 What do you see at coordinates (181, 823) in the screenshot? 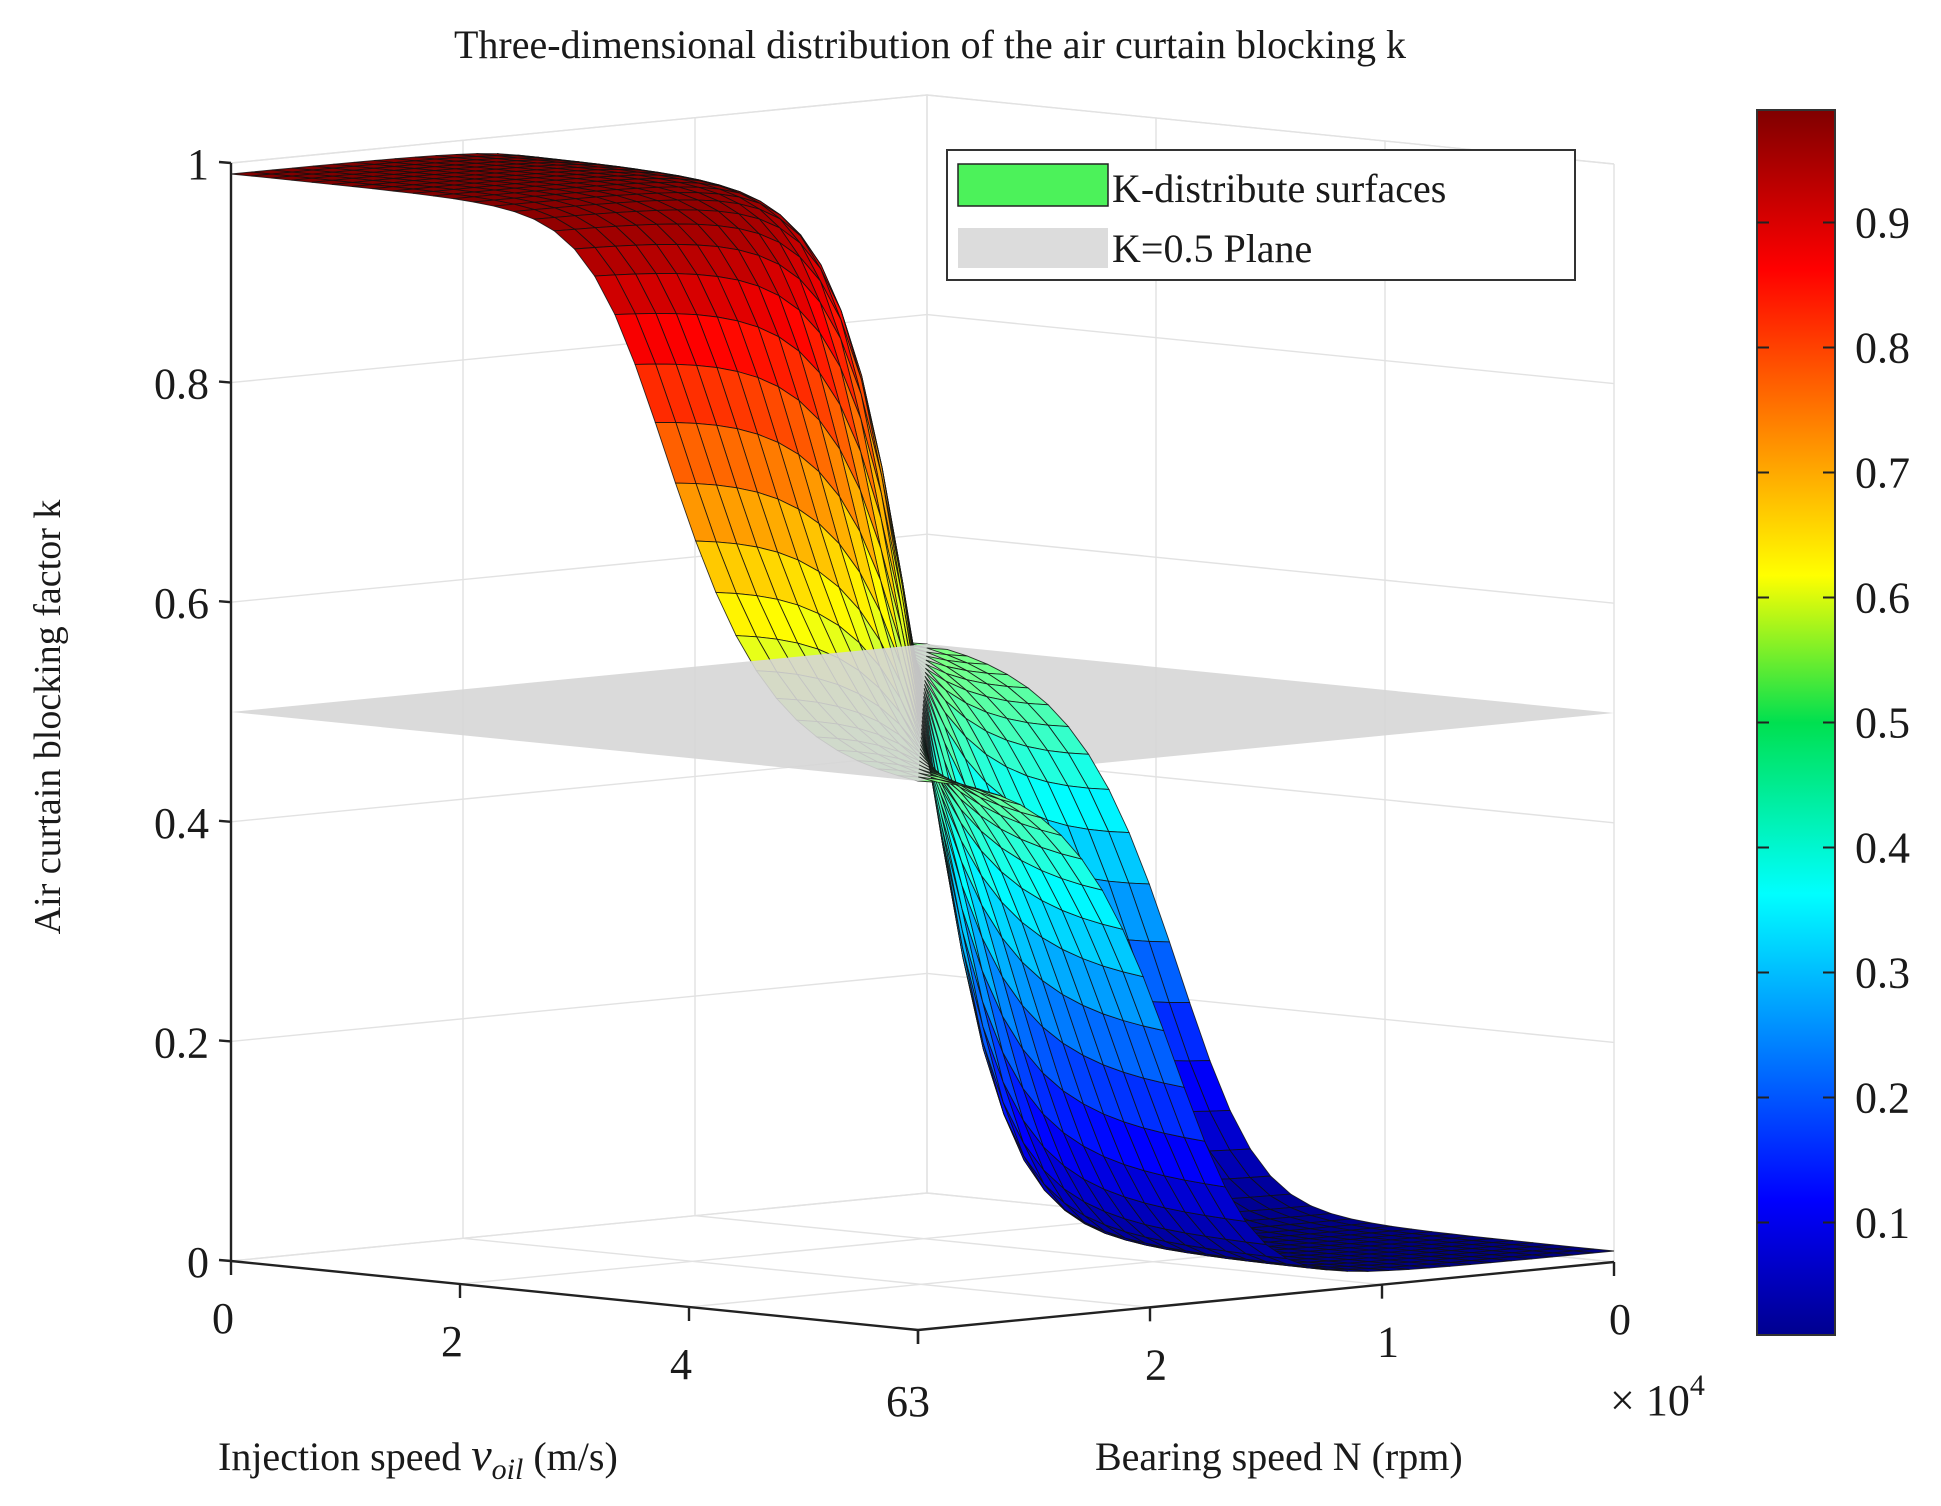
I see `z-tick-label: 0.4` at bounding box center [181, 823].